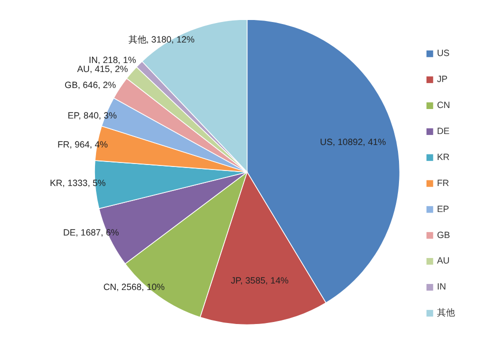  I want to click on legend-label: FR, so click(443, 183).